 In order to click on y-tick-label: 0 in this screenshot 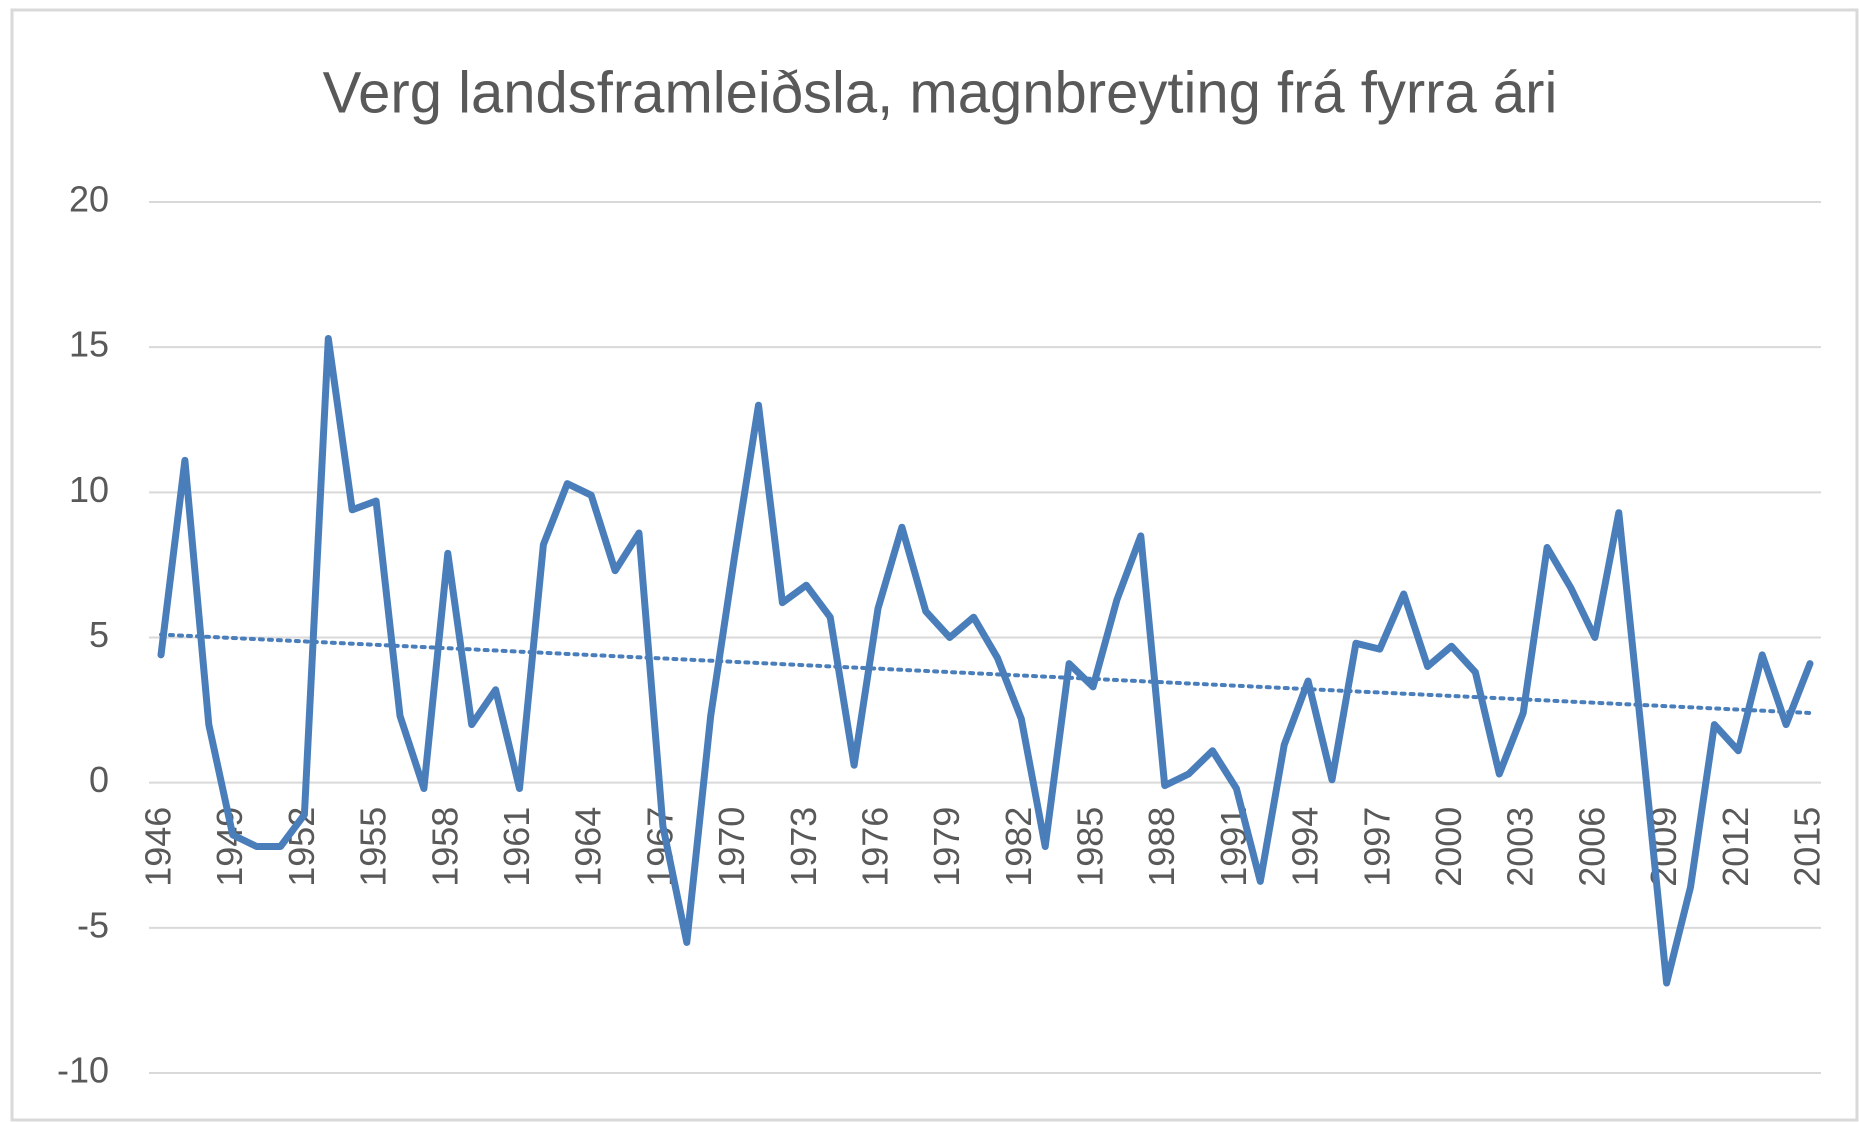, I will do `click(99, 779)`.